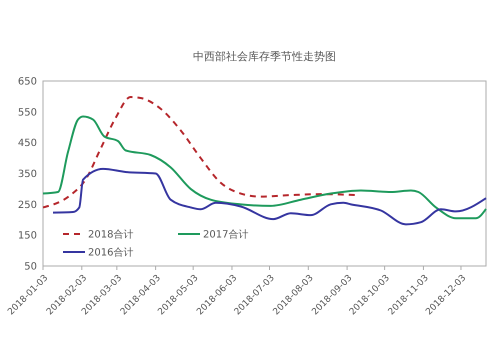 This screenshot has height=362, width=500. What do you see at coordinates (111, 252) in the screenshot?
I see `legend-label: 2016合计` at bounding box center [111, 252].